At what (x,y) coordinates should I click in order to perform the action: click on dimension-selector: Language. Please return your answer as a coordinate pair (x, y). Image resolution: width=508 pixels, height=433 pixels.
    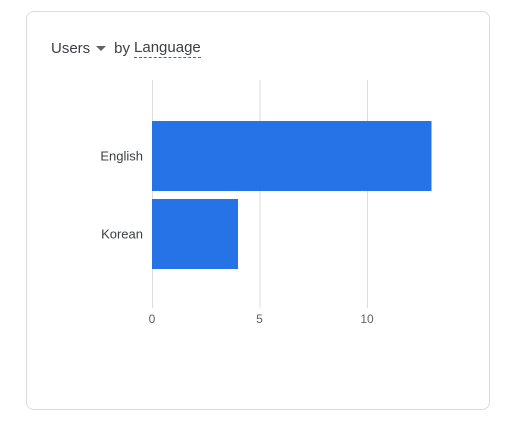
    Looking at the image, I should click on (167, 48).